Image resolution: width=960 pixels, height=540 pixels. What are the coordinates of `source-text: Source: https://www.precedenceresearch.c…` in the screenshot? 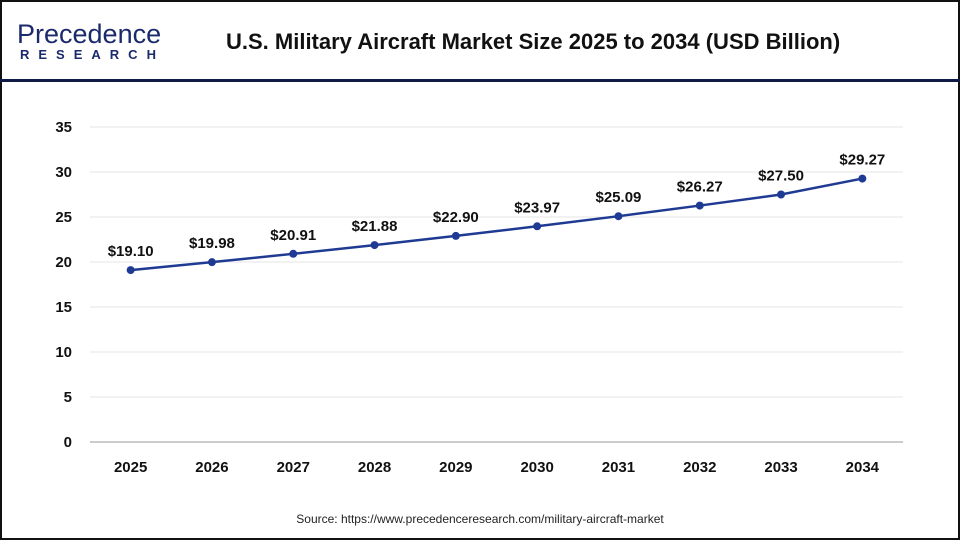 It's located at (480, 519).